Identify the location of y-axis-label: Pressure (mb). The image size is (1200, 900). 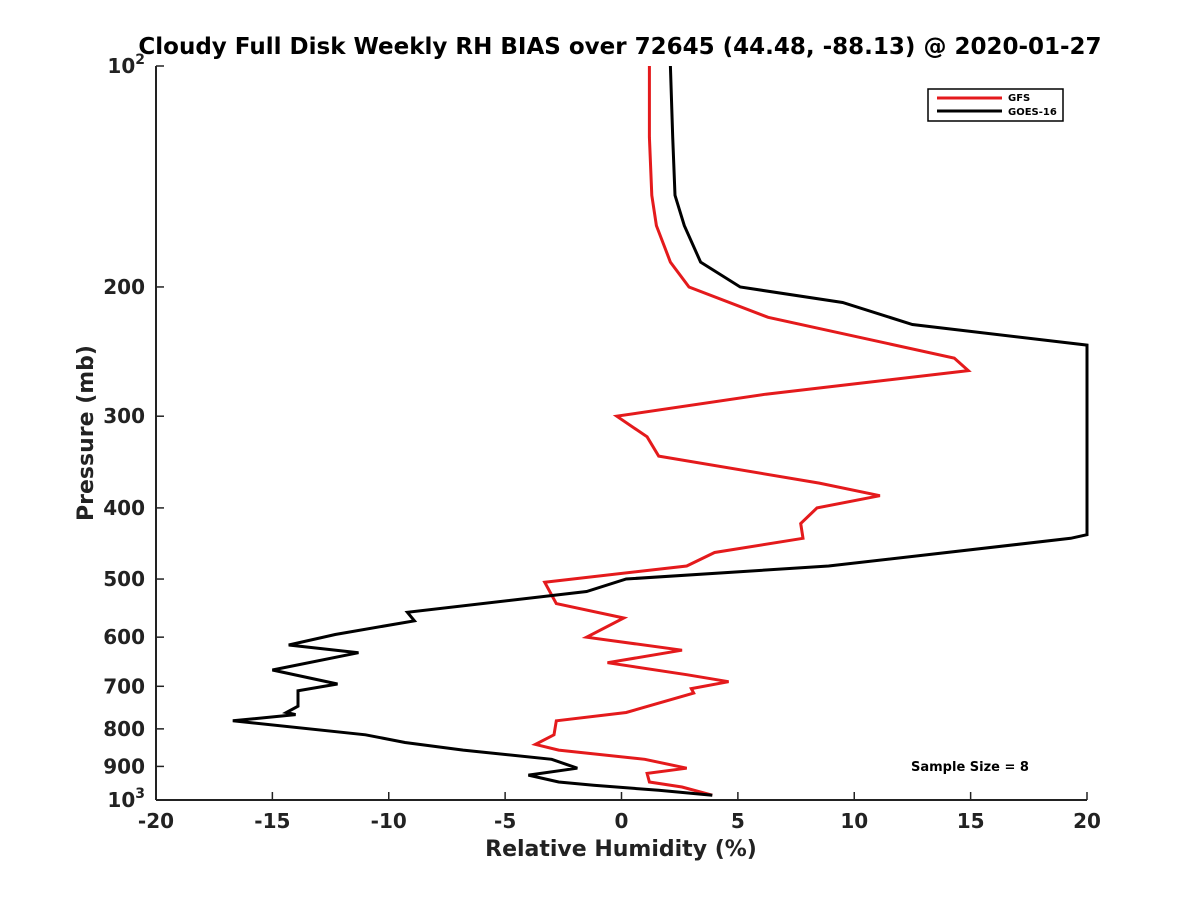
(86, 433).